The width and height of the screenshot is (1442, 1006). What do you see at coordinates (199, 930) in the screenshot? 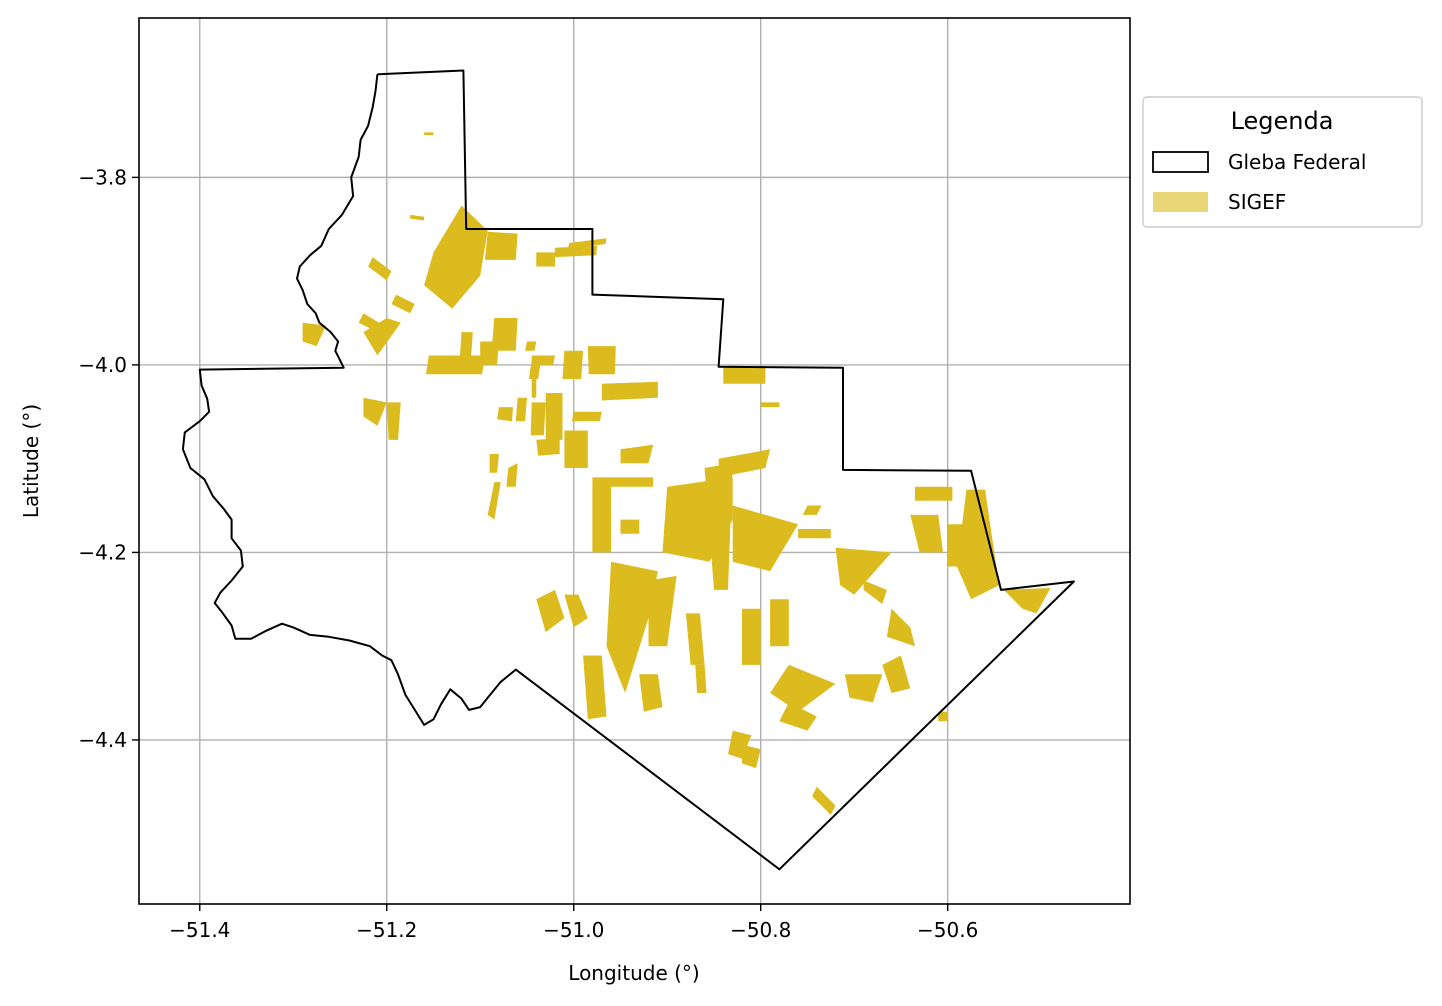
I see `x-tick-label: −51.4` at bounding box center [199, 930].